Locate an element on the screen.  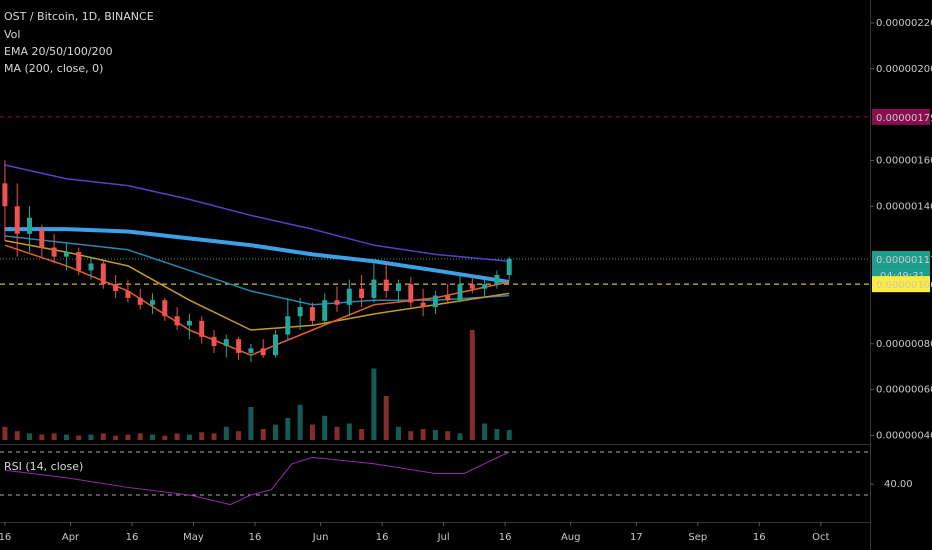
price-label: 0.00000179 is located at coordinates (904, 118).